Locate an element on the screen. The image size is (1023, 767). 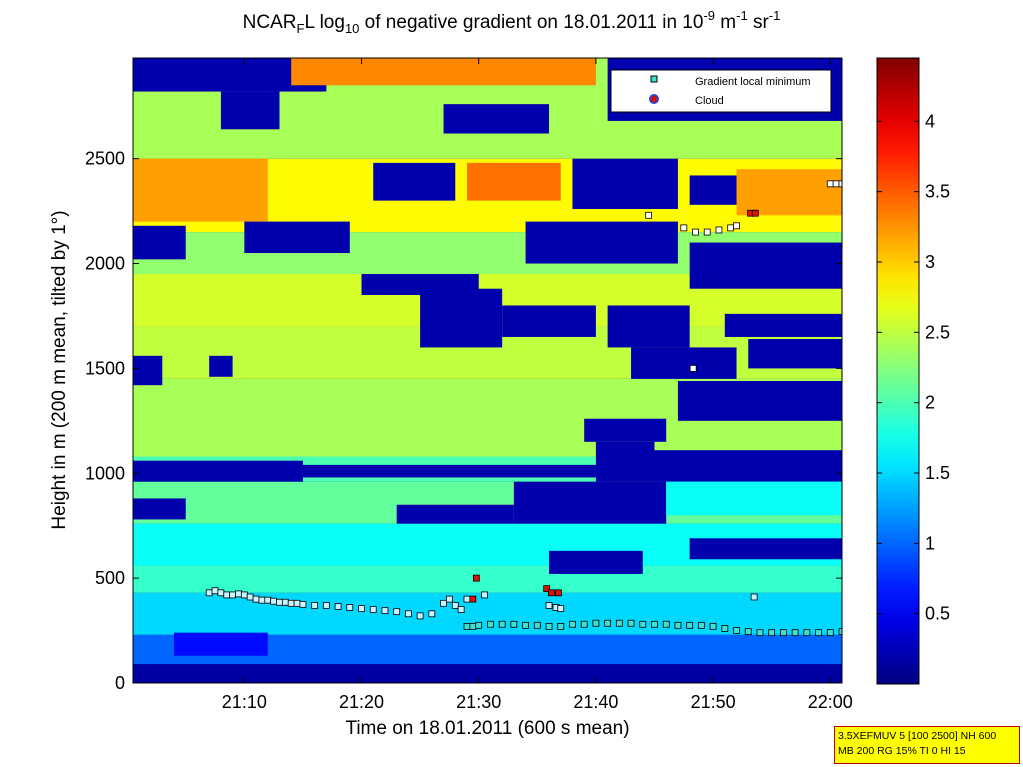
y-tick-label: 1500 is located at coordinates (105, 368).